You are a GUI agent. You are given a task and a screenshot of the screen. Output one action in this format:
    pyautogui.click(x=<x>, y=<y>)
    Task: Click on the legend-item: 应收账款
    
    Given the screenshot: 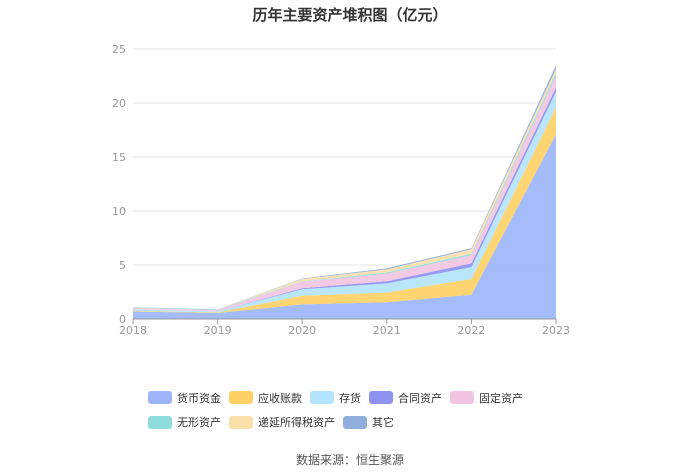 What is the action you would take?
    pyautogui.click(x=265, y=398)
    